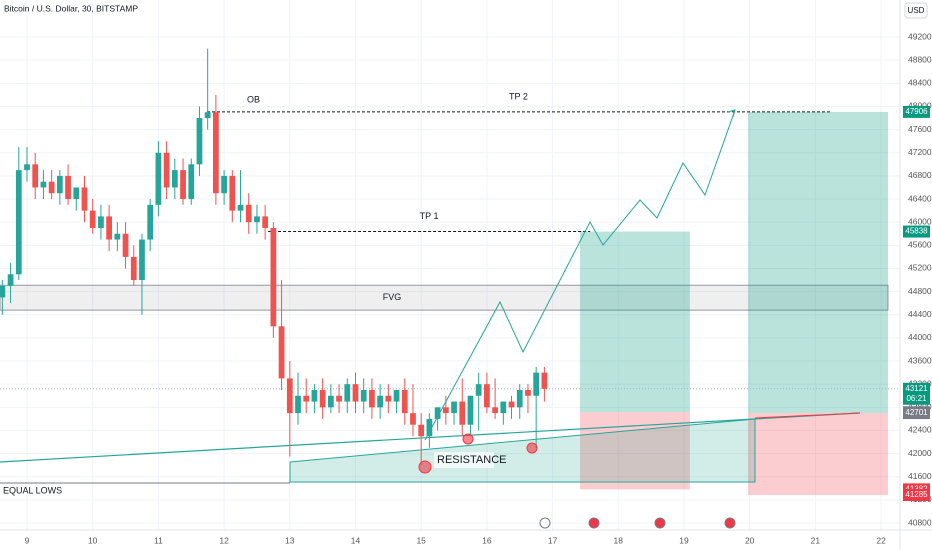 The image size is (932, 550). Describe the element at coordinates (637, 523) in the screenshot. I see `event-icons` at that location.